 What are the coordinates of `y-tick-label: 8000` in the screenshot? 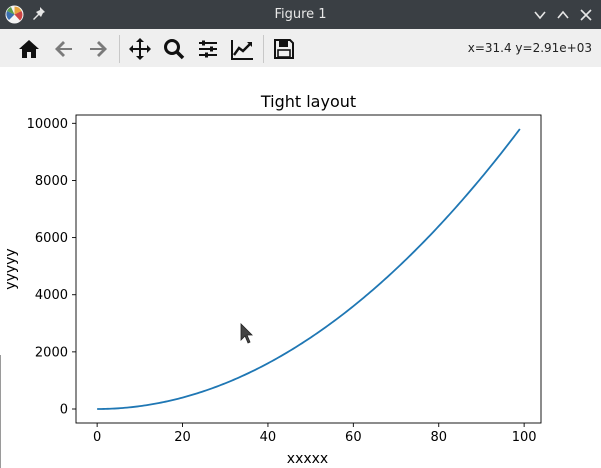 It's located at (51, 181).